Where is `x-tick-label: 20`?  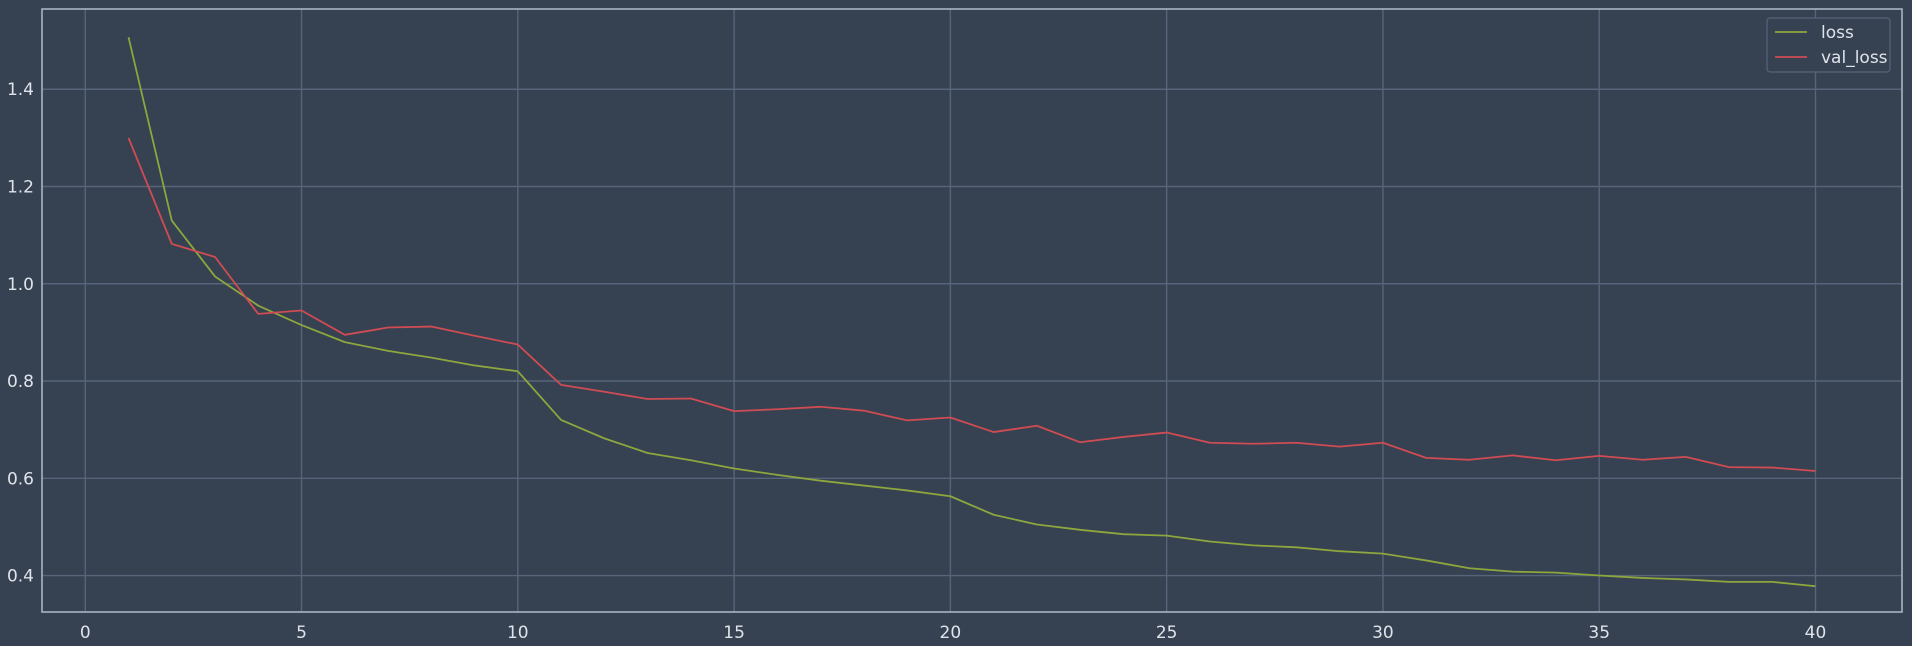 x-tick-label: 20 is located at coordinates (951, 633).